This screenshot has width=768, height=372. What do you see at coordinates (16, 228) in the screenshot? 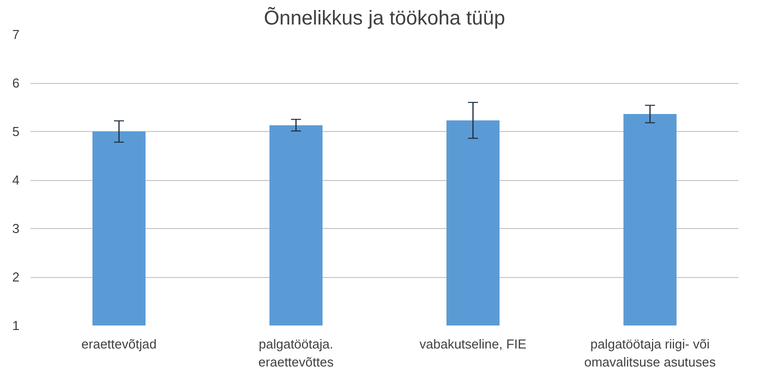
I see `y-tick-label: 3` at bounding box center [16, 228].